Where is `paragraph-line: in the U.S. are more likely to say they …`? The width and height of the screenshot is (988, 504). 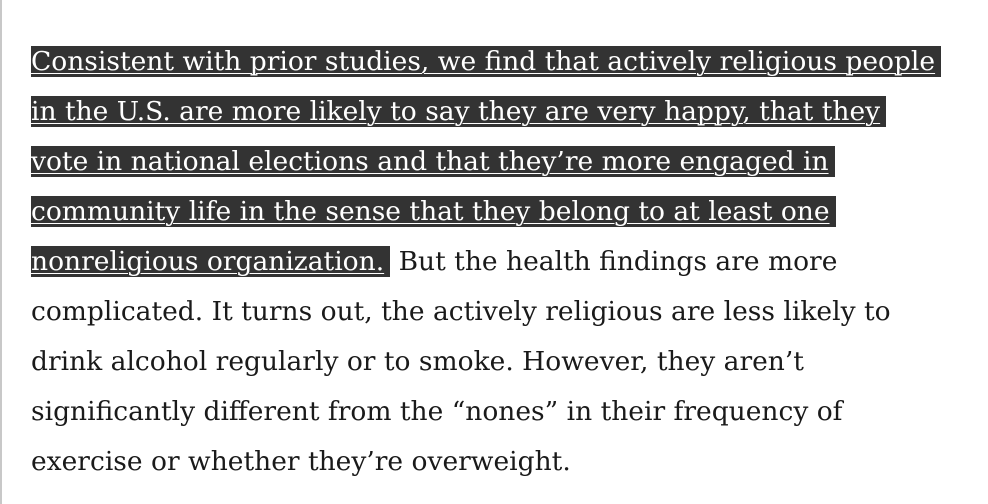
paragraph-line: in the U.S. are more likely to say they … is located at coordinates (503, 112).